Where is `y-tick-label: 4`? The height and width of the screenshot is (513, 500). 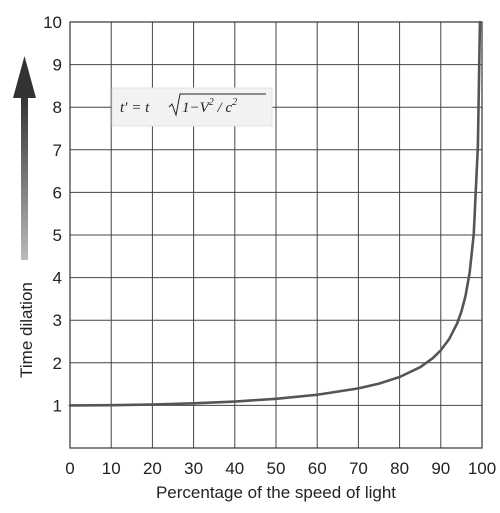
y-tick-label: 4 is located at coordinates (57, 278).